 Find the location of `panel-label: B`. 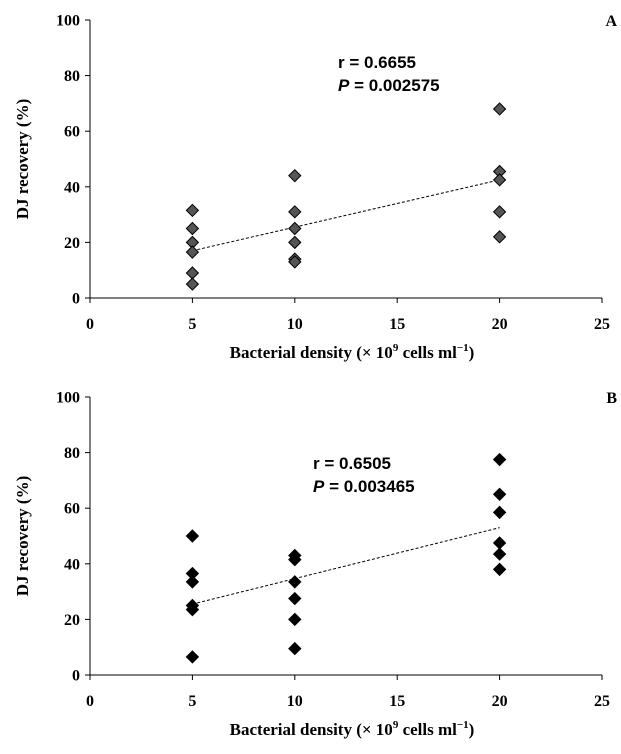

panel-label: B is located at coordinates (611, 398).